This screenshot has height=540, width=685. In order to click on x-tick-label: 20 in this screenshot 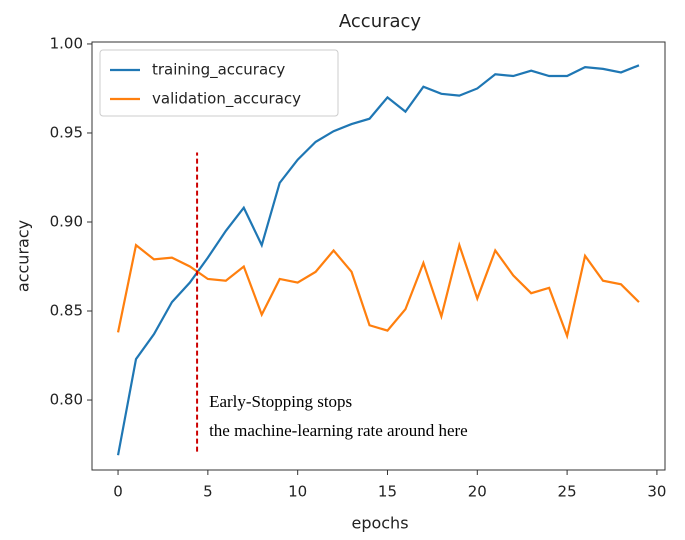, I will do `click(477, 492)`.